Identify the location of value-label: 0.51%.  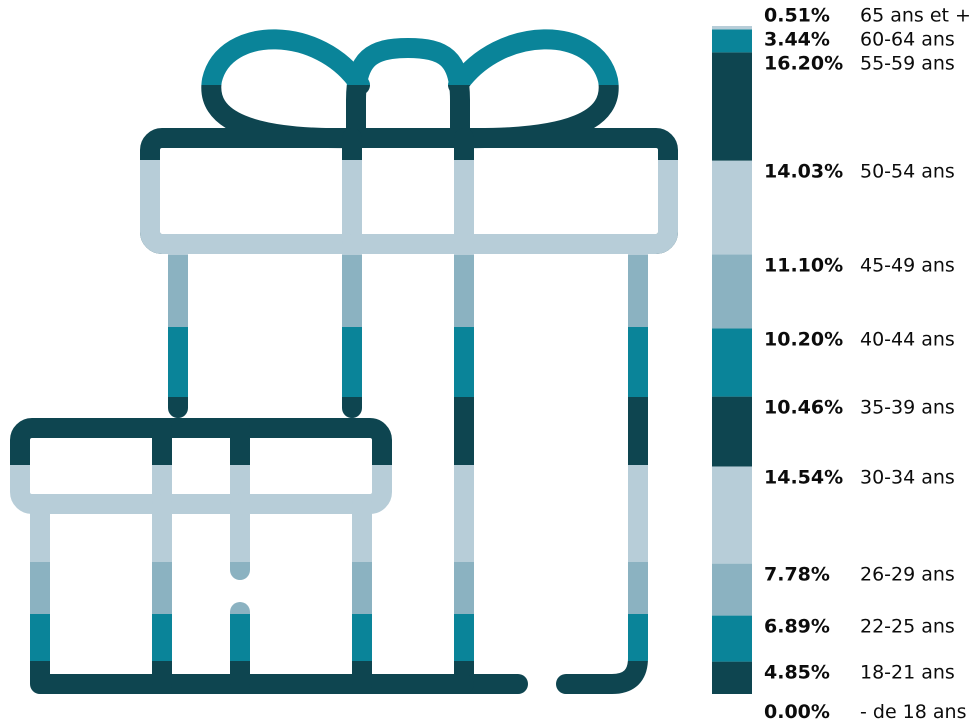
(797, 15).